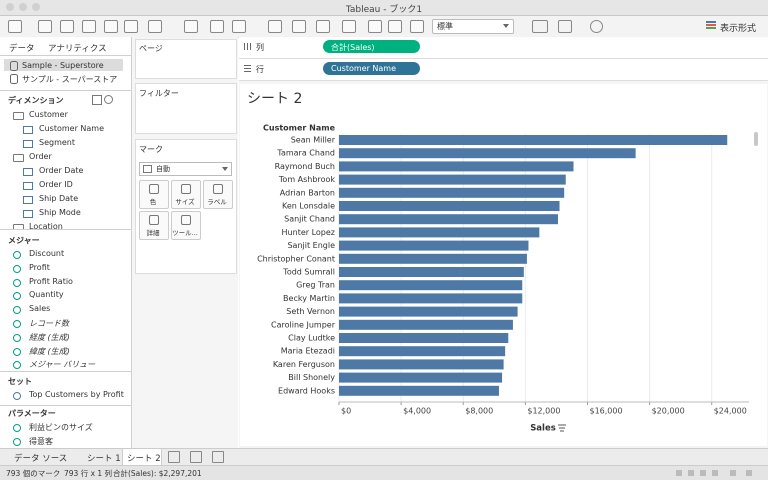  What do you see at coordinates (147, 169) in the screenshot?
I see `mark-type-icon` at bounding box center [147, 169].